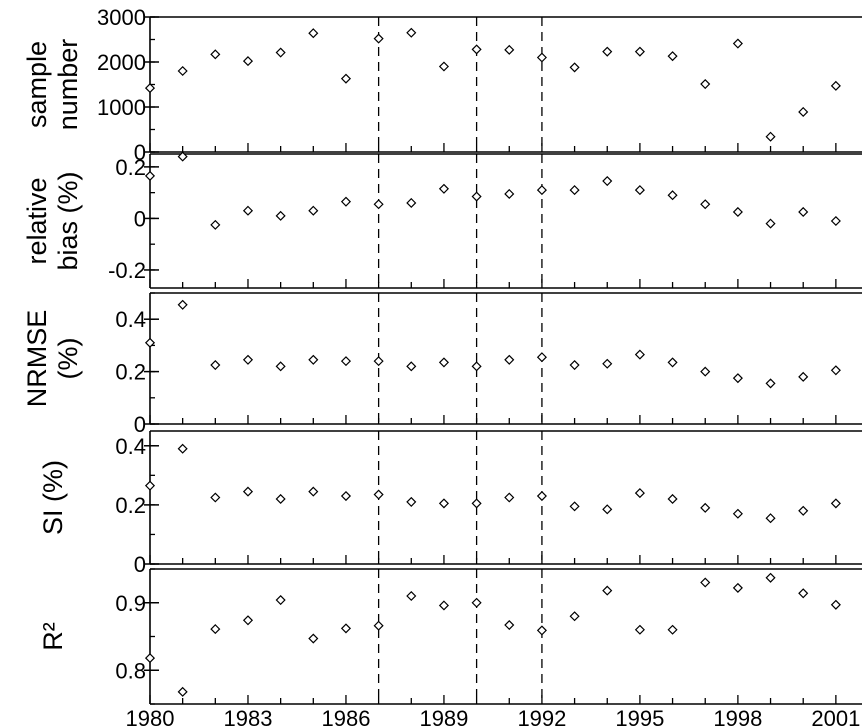 This screenshot has height=726, width=862. What do you see at coordinates (121, 62) in the screenshot?
I see `y-tick-label: 2000` at bounding box center [121, 62].